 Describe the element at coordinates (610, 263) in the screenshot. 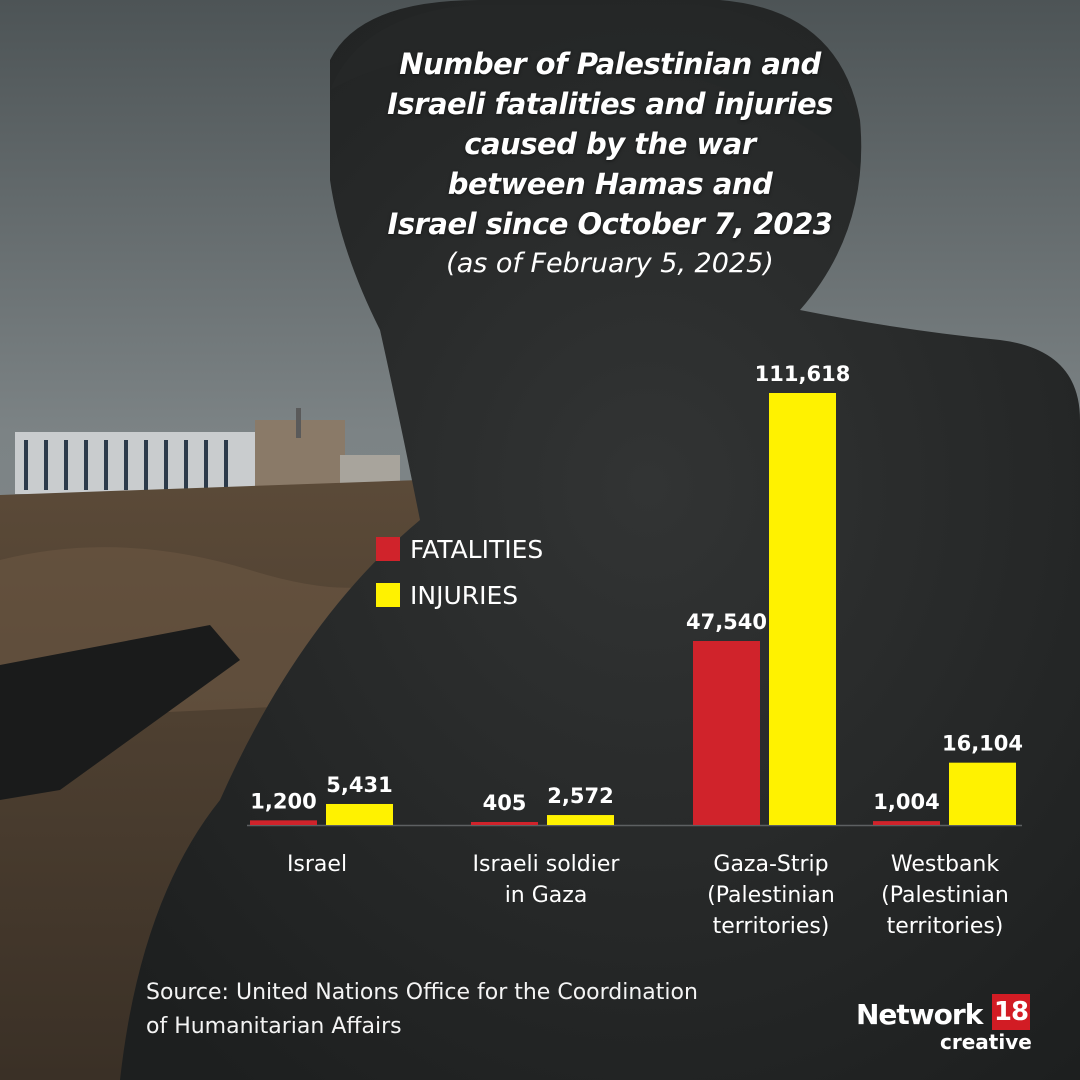

I see `chart-subtitle: (as of February 5, 2025)` at that location.